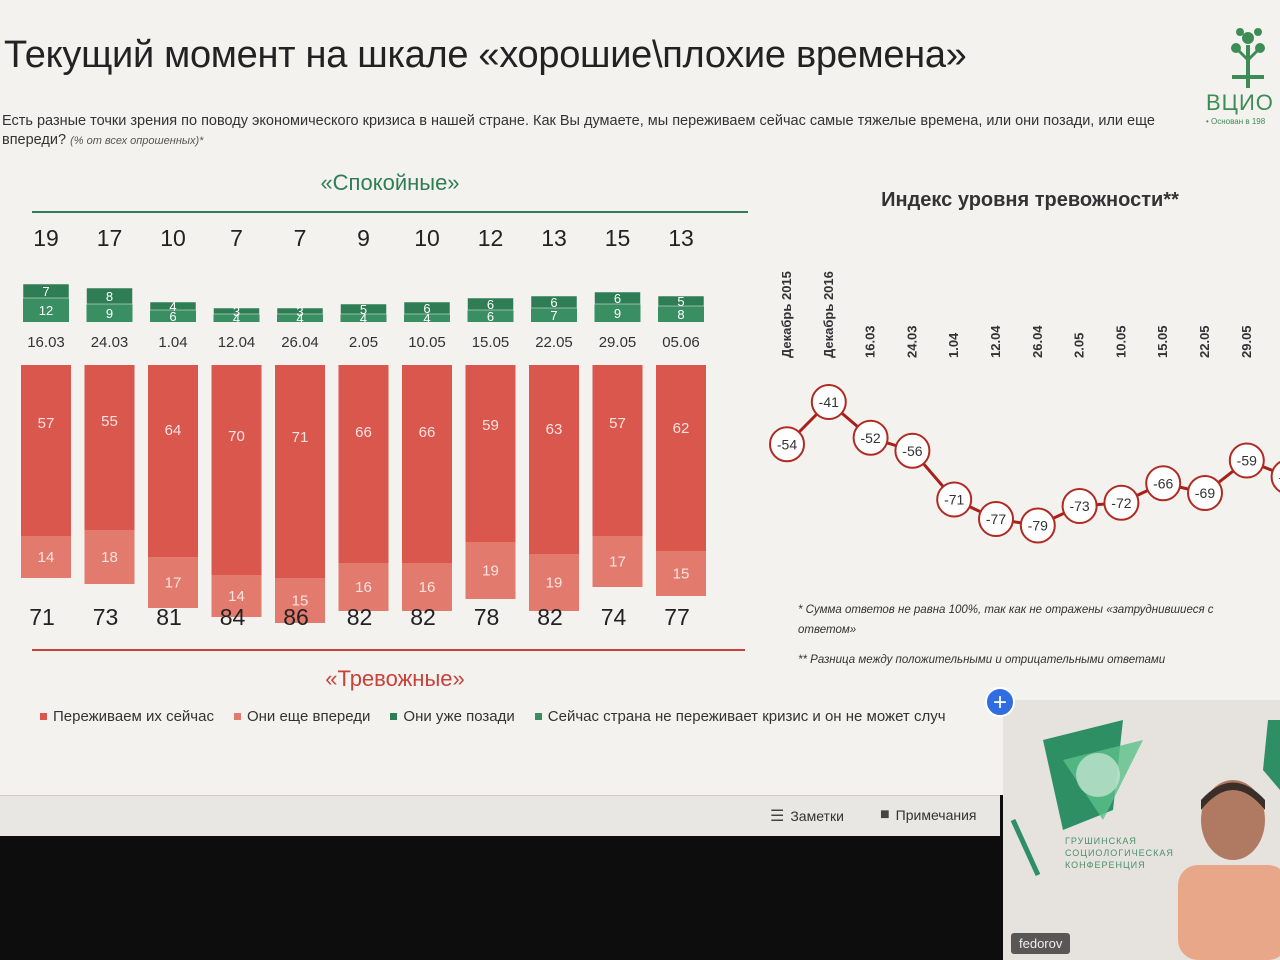  Describe the element at coordinates (928, 815) in the screenshot. I see `comments-button: ■ Примечания` at that location.